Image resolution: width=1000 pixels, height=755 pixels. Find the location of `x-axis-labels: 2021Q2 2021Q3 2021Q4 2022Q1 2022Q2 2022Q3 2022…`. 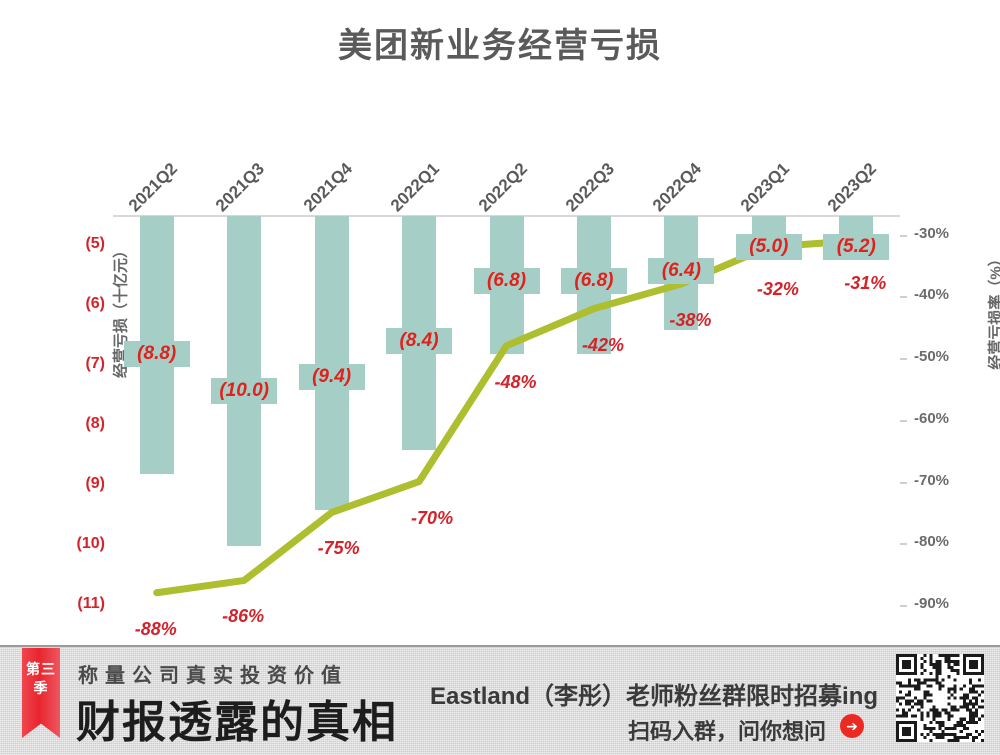

x-axis-labels: 2021Q2 2021Q3 2021Q4 2022Q1 2022Q2 2022Q3 2022… is located at coordinates (506, 168).